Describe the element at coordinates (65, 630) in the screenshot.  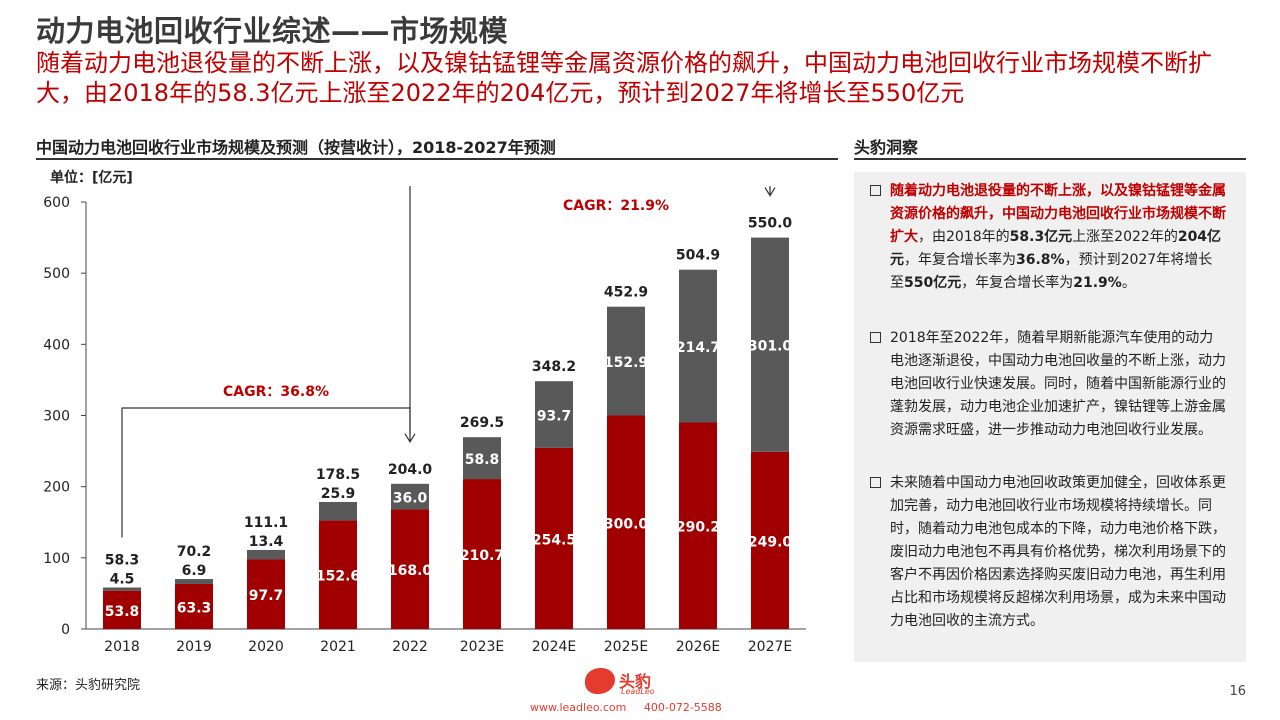
I see `y-tick-label: 0` at that location.